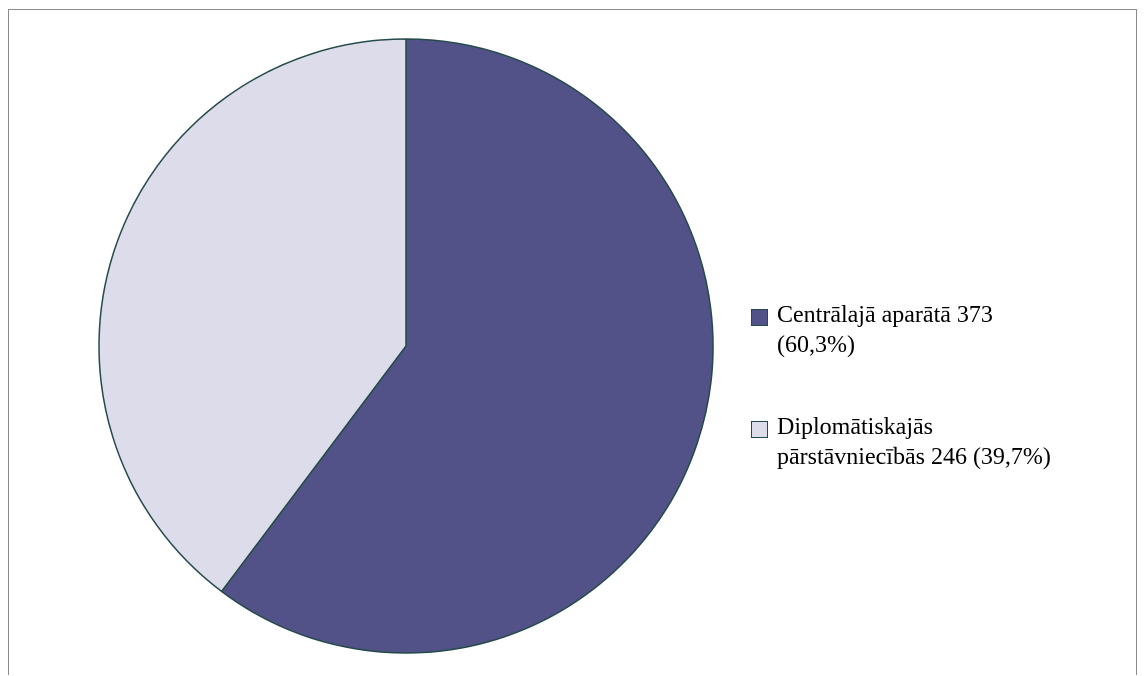 The width and height of the screenshot is (1145, 676). What do you see at coordinates (885, 315) in the screenshot?
I see `legend-label-line: Centrālajā aparātā 373` at bounding box center [885, 315].